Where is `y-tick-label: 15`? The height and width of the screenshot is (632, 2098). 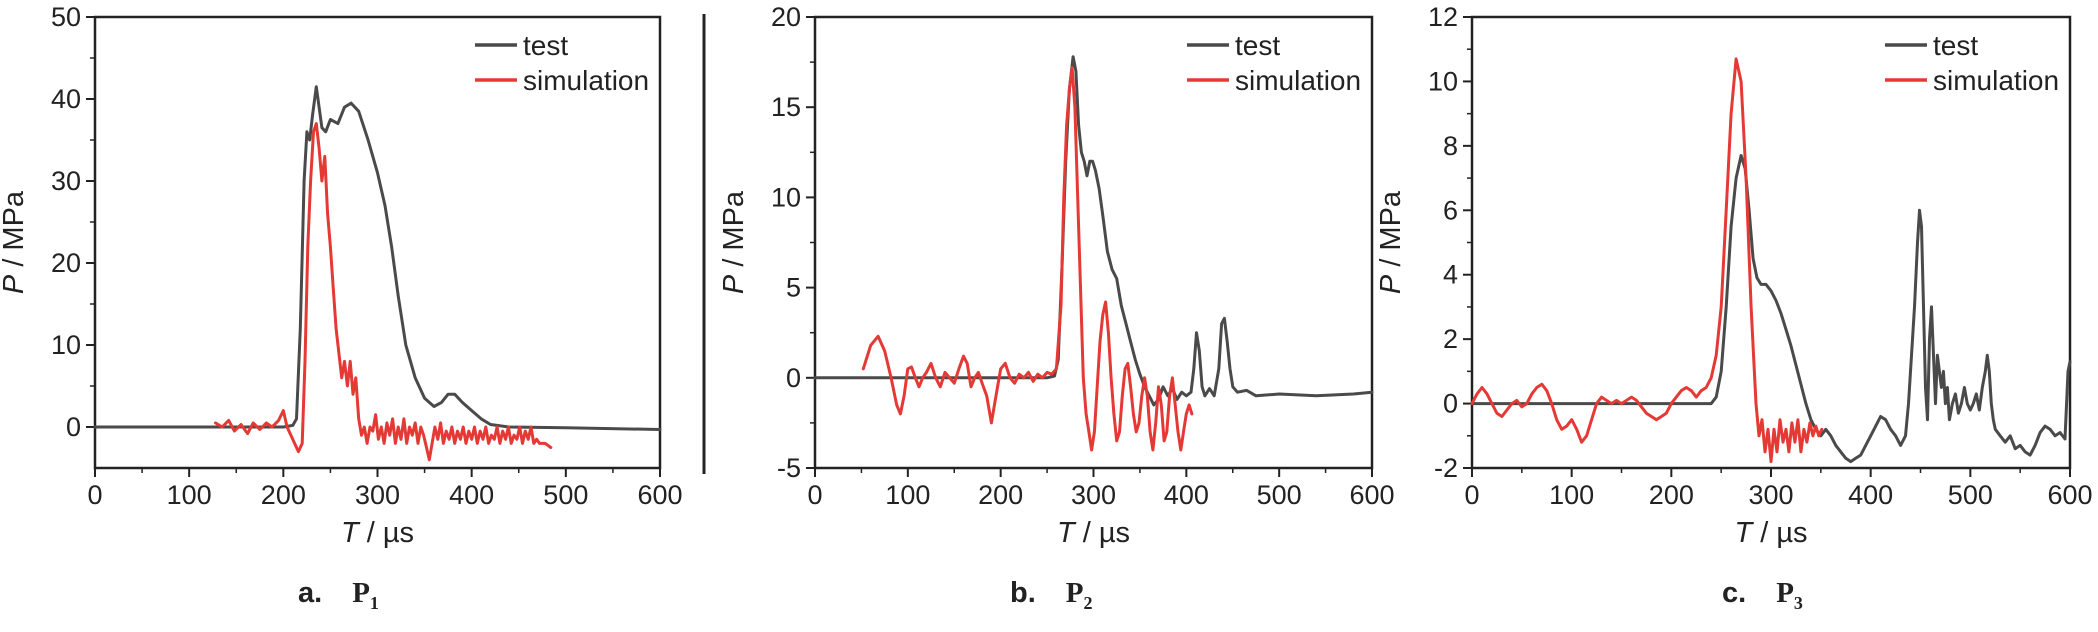 y-tick-label: 15 is located at coordinates (786, 107).